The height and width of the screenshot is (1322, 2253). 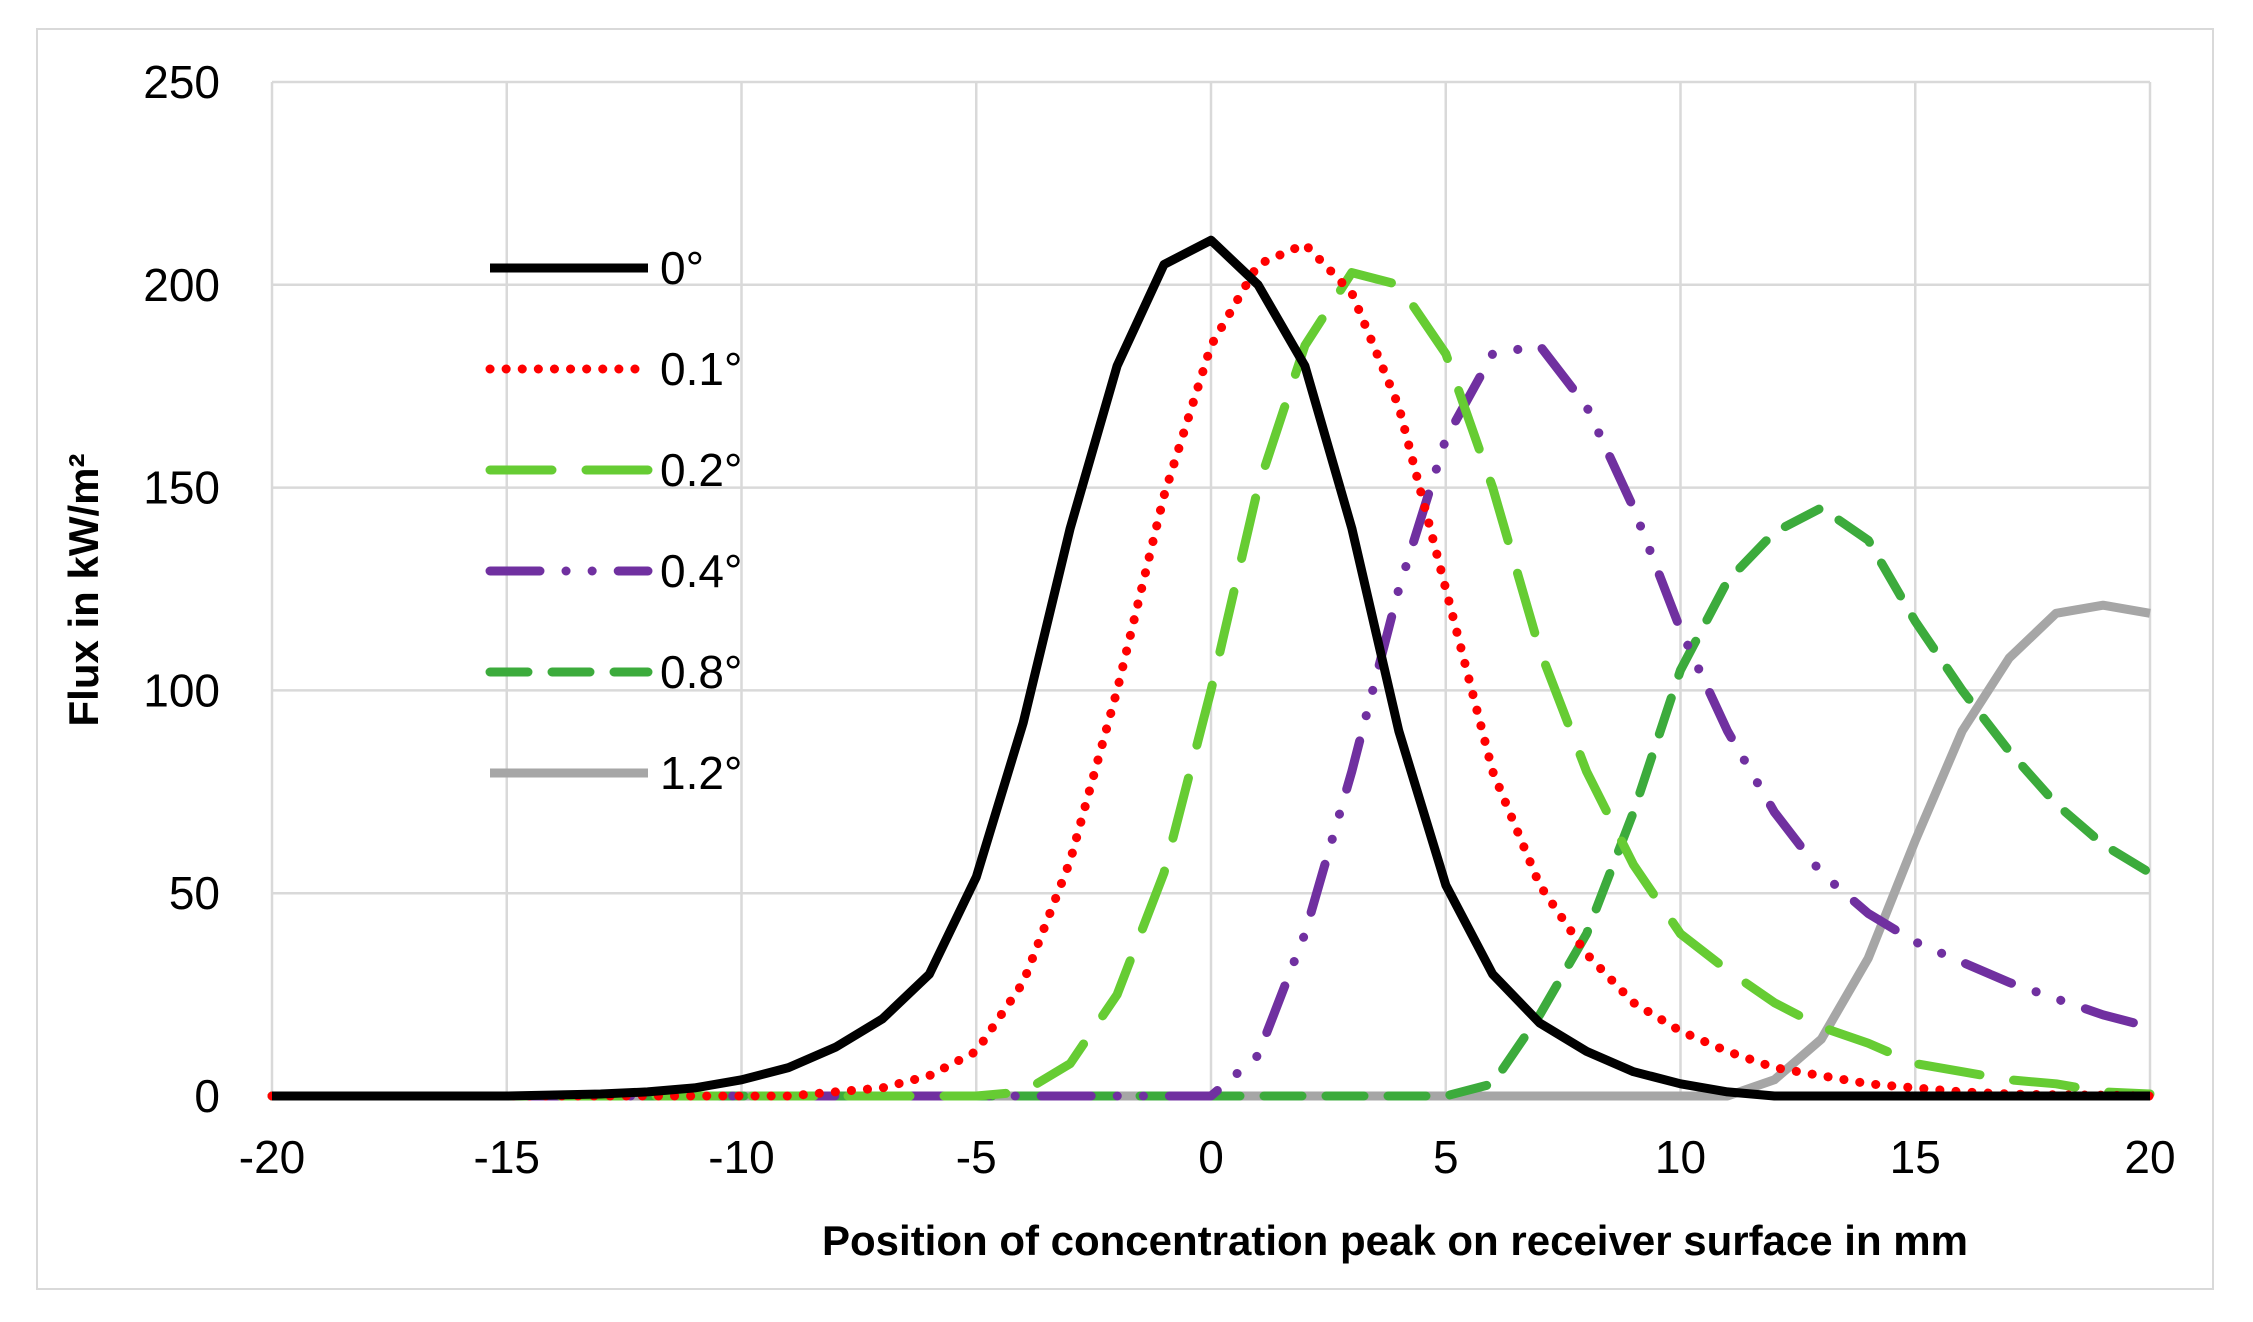 I want to click on x-tick-label: 0, so click(x=1211, y=1157).